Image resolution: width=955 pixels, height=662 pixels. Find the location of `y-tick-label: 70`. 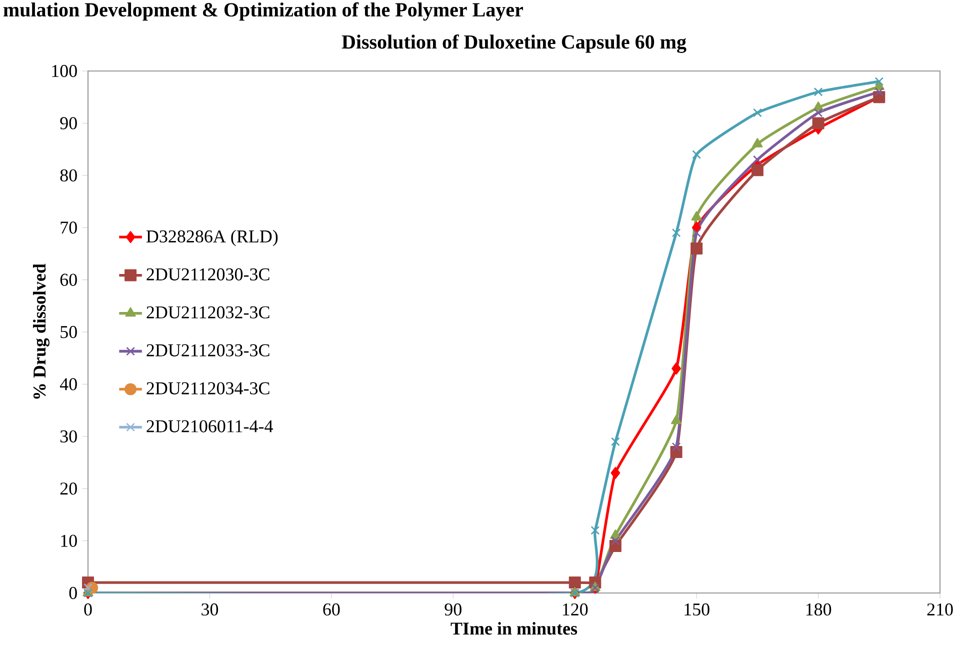

y-tick-label: 70 is located at coordinates (68, 228).